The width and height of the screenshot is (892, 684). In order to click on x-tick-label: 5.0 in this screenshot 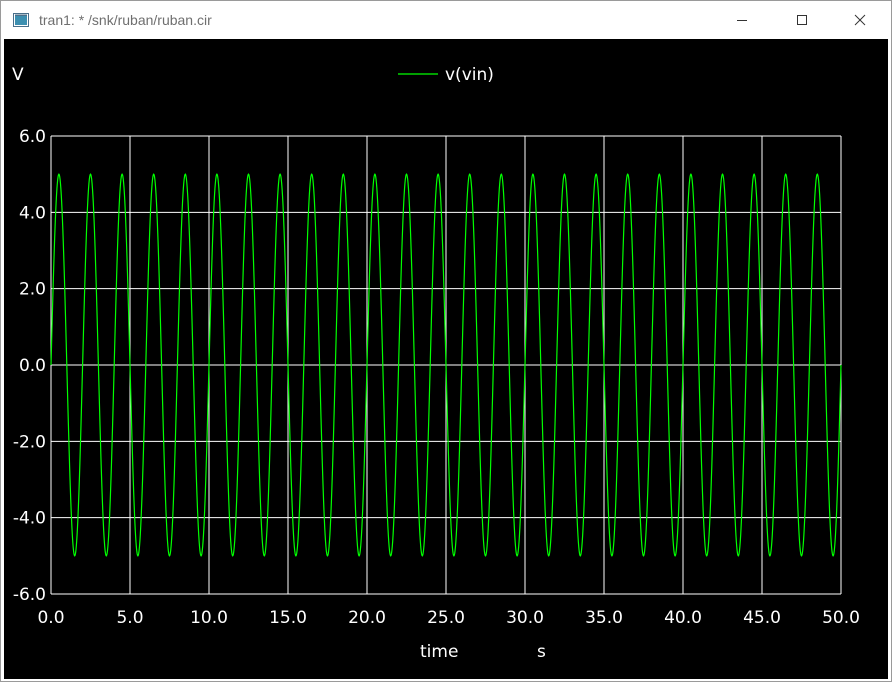, I will do `click(129, 618)`.